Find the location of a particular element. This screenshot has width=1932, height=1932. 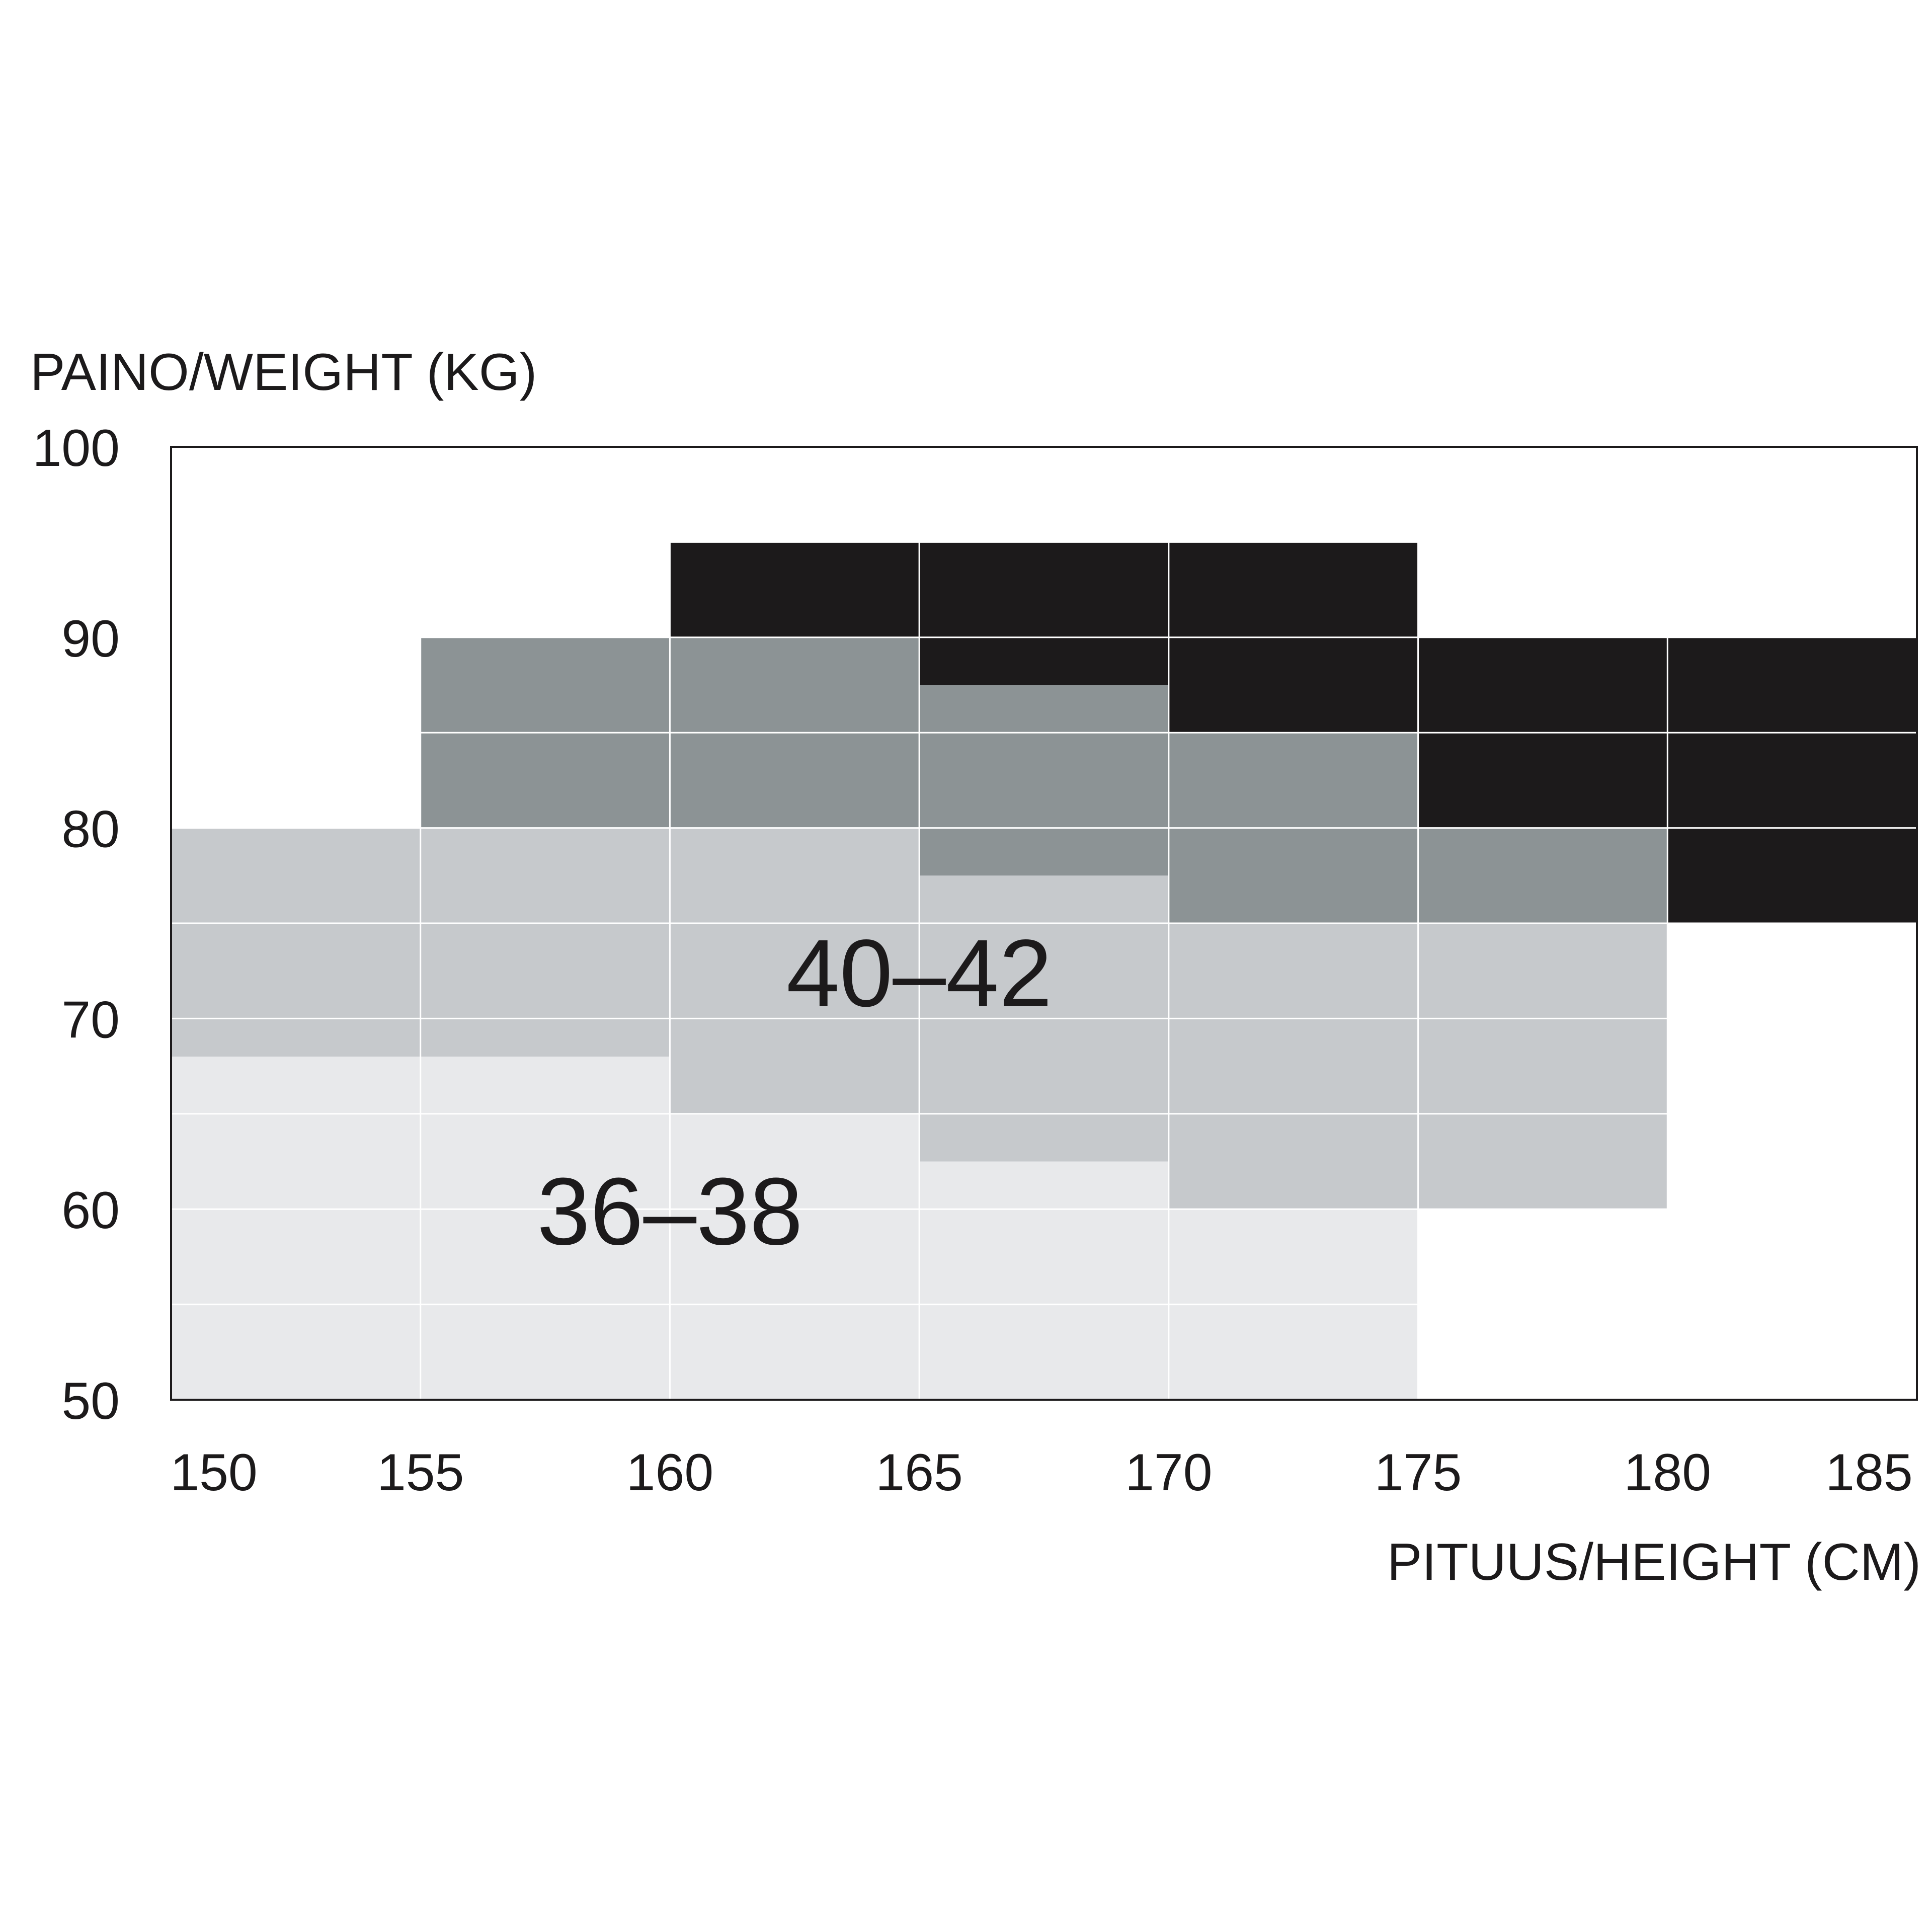

x-tick-185: 185 is located at coordinates (1869, 1472).